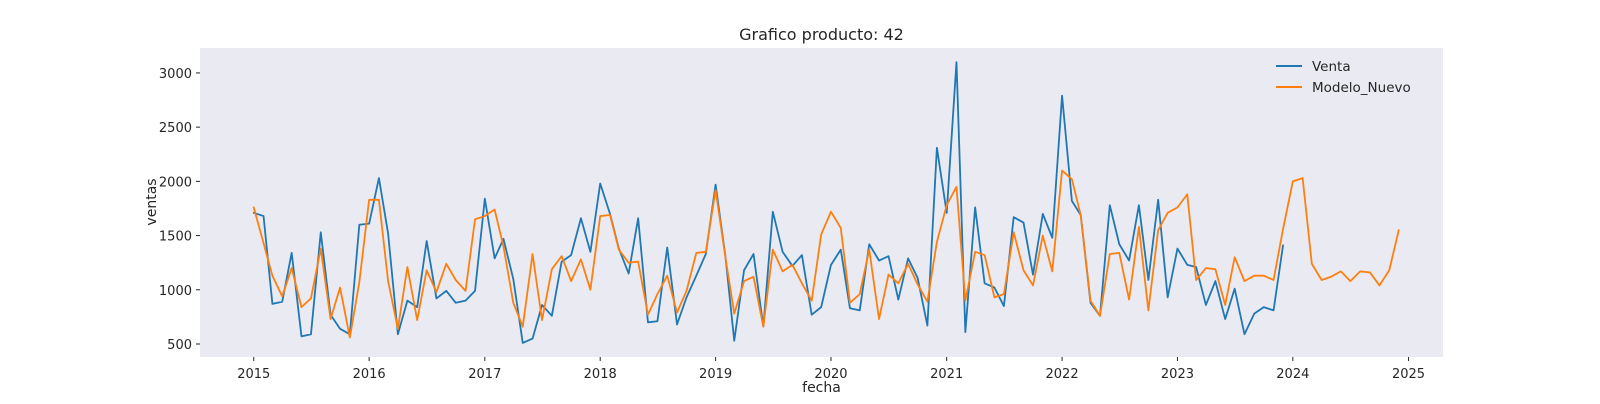  What do you see at coordinates (179, 210) in the screenshot?
I see `y-axis: 500 1000 1500 2000 2500 3000` at bounding box center [179, 210].